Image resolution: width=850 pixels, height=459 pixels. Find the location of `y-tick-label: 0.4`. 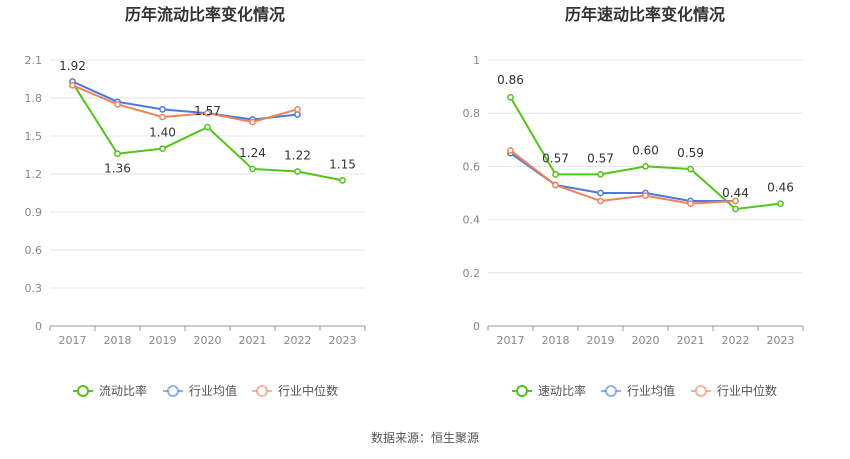

y-tick-label: 0.4 is located at coordinates (472, 220).